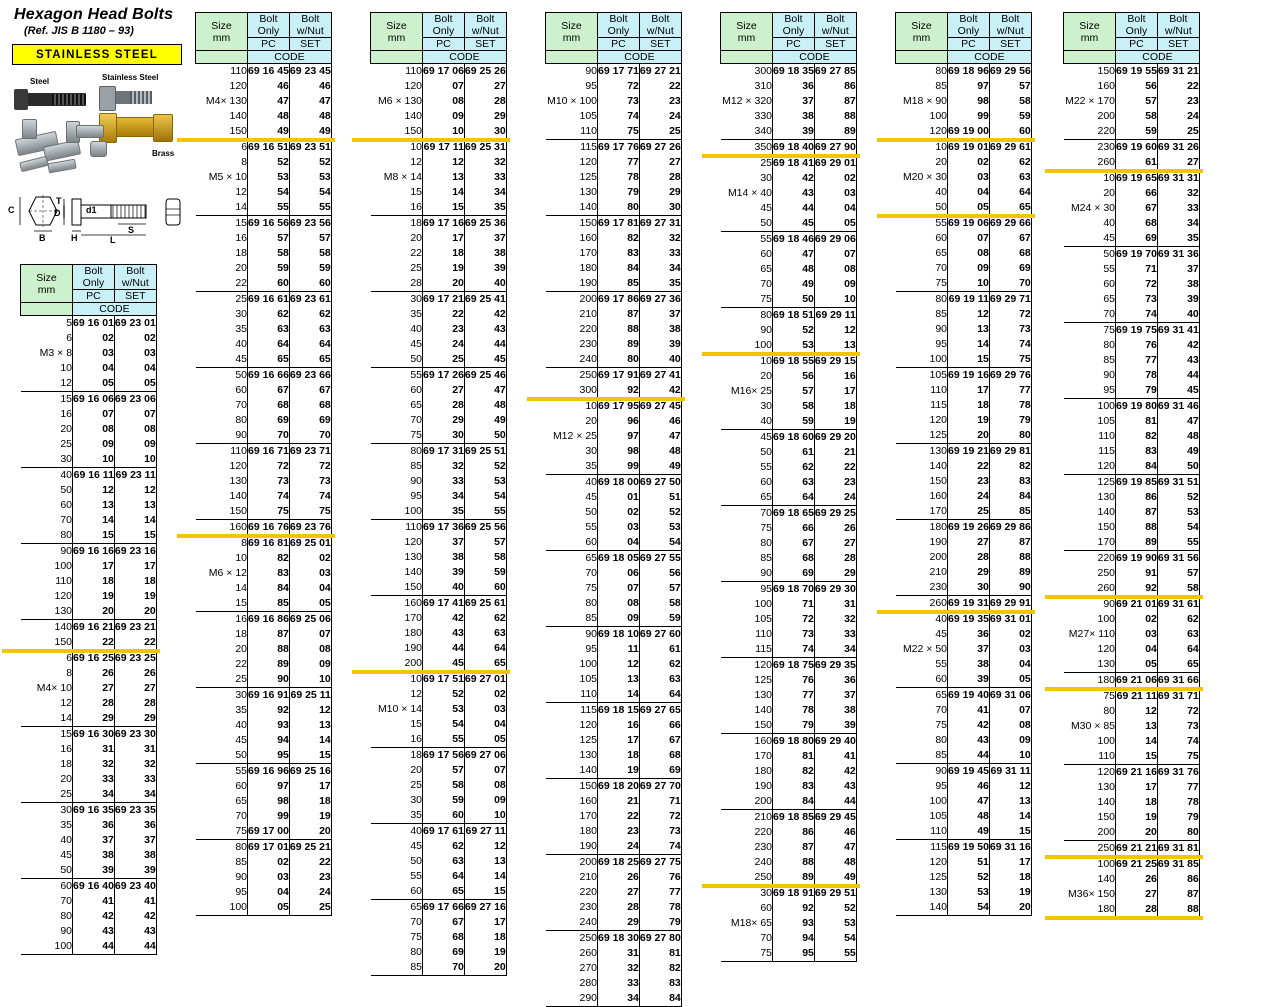 Image resolution: width=1268 pixels, height=1007 pixels. I want to click on table-row: 40 64 64, so click(264, 344).